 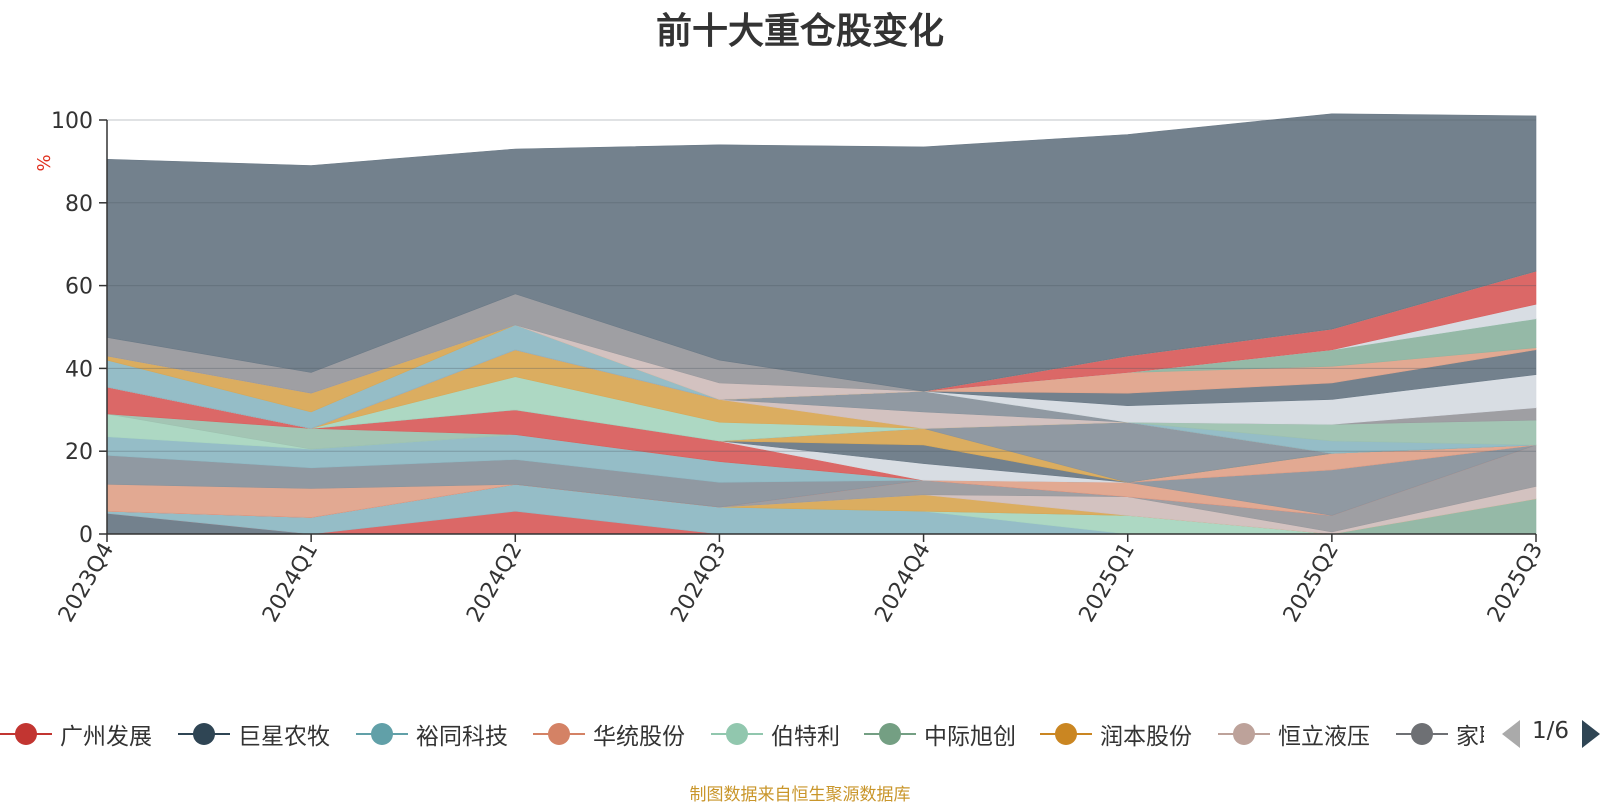 I want to click on legend-page-indicator: 1/6, so click(x=1551, y=731).